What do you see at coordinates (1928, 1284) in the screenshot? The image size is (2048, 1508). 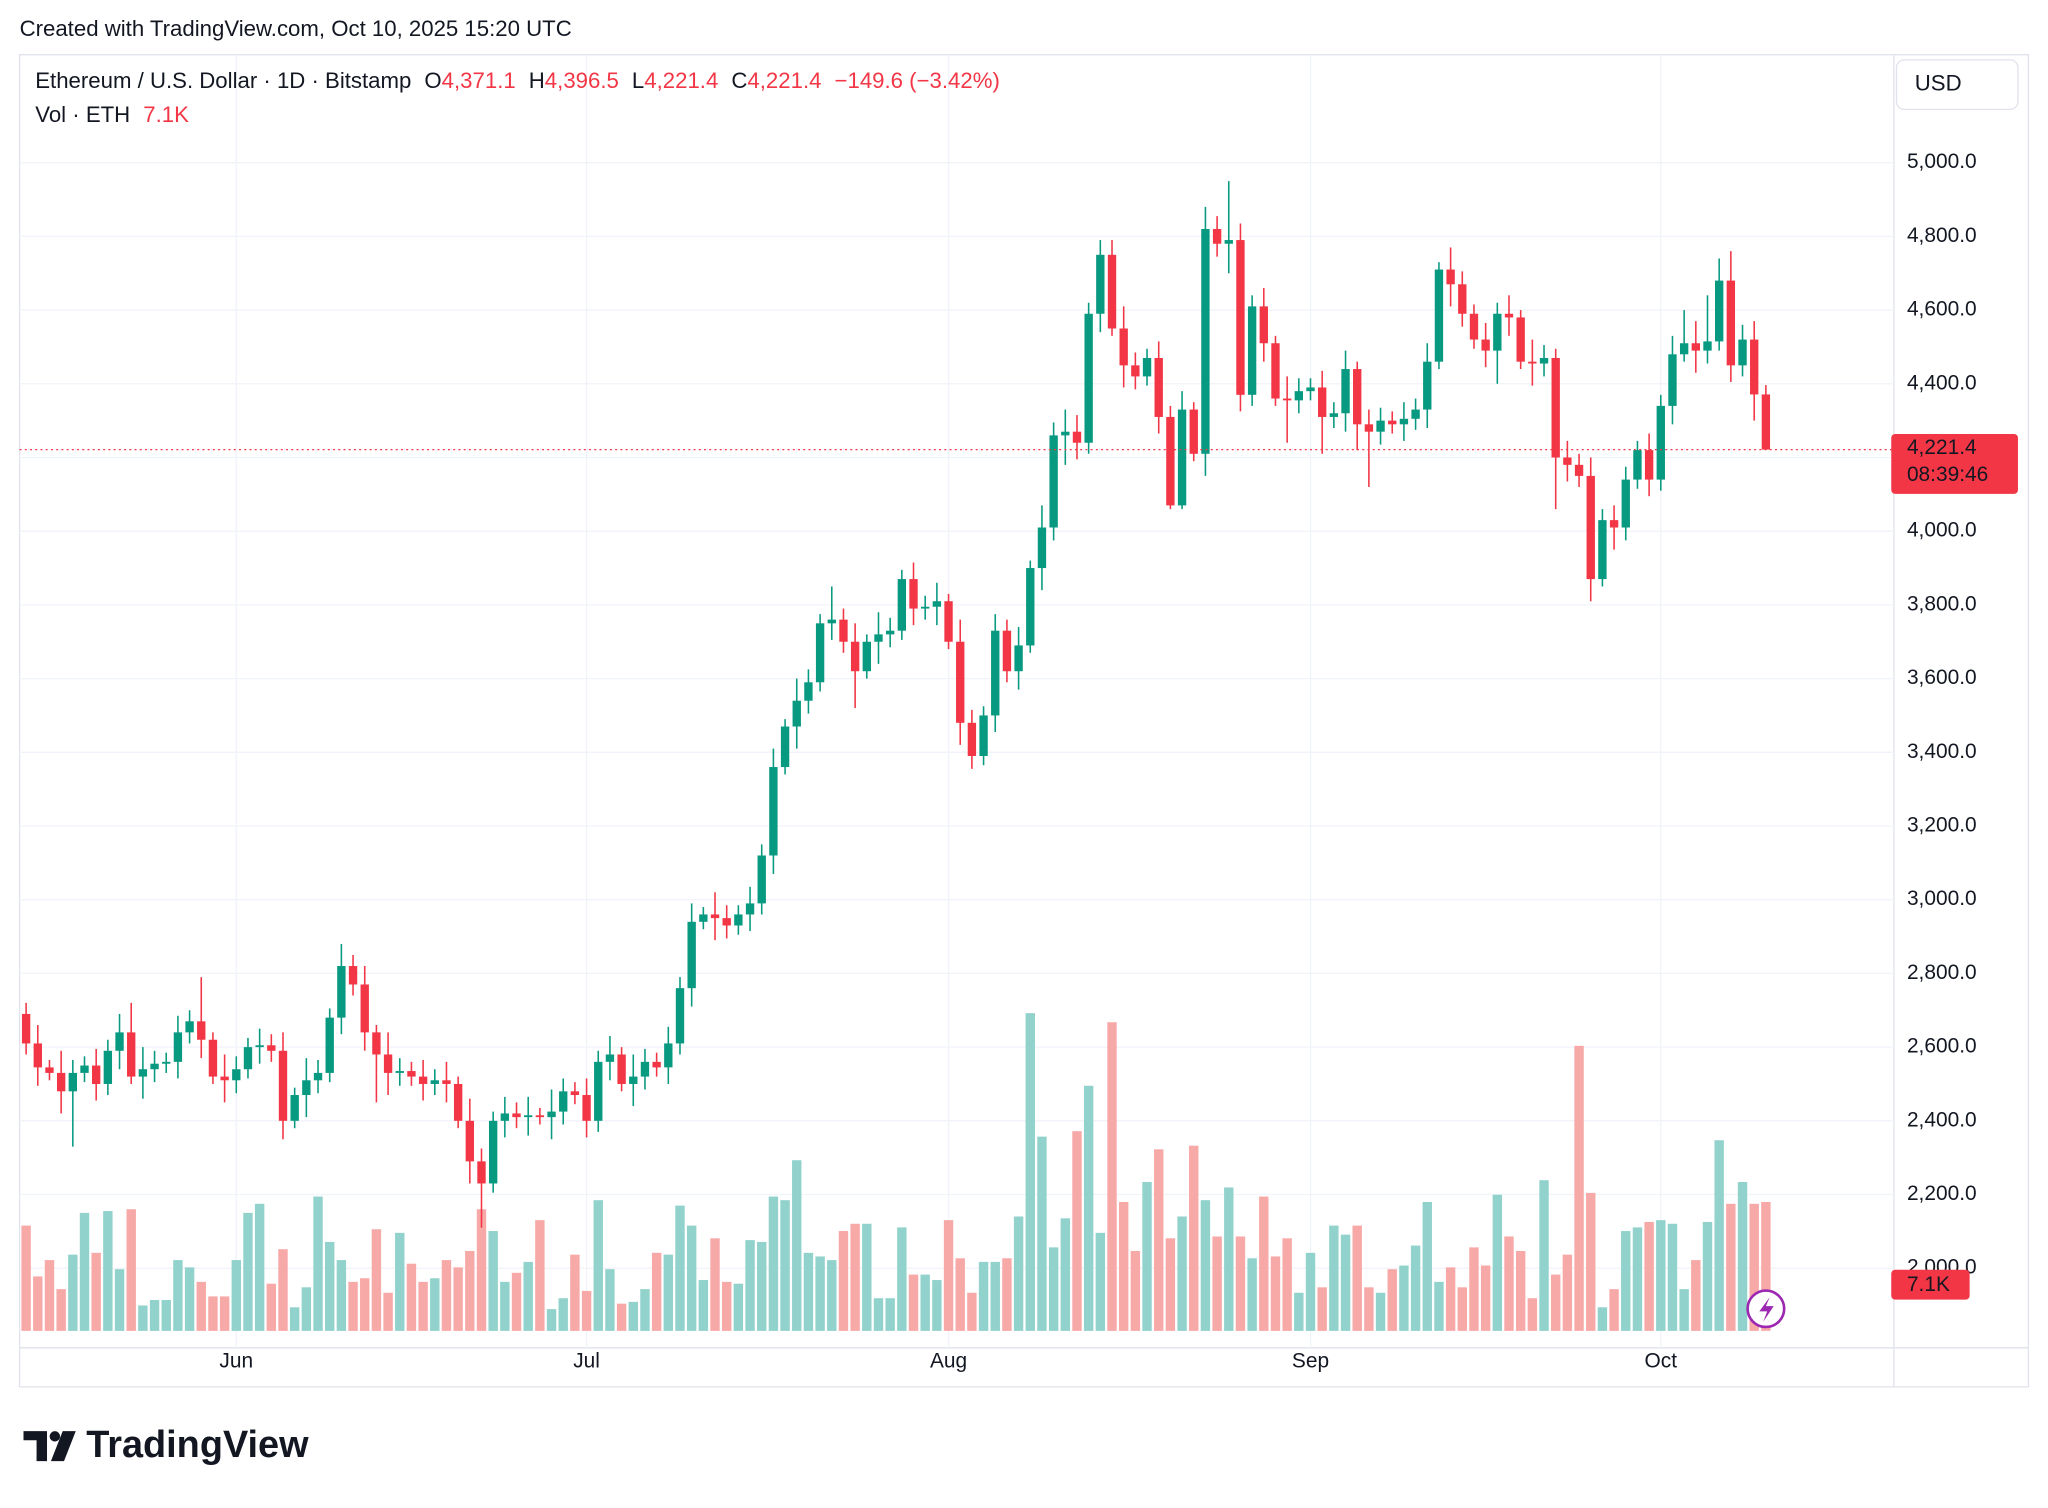 I see `volume-badge-label: 7.1K` at bounding box center [1928, 1284].